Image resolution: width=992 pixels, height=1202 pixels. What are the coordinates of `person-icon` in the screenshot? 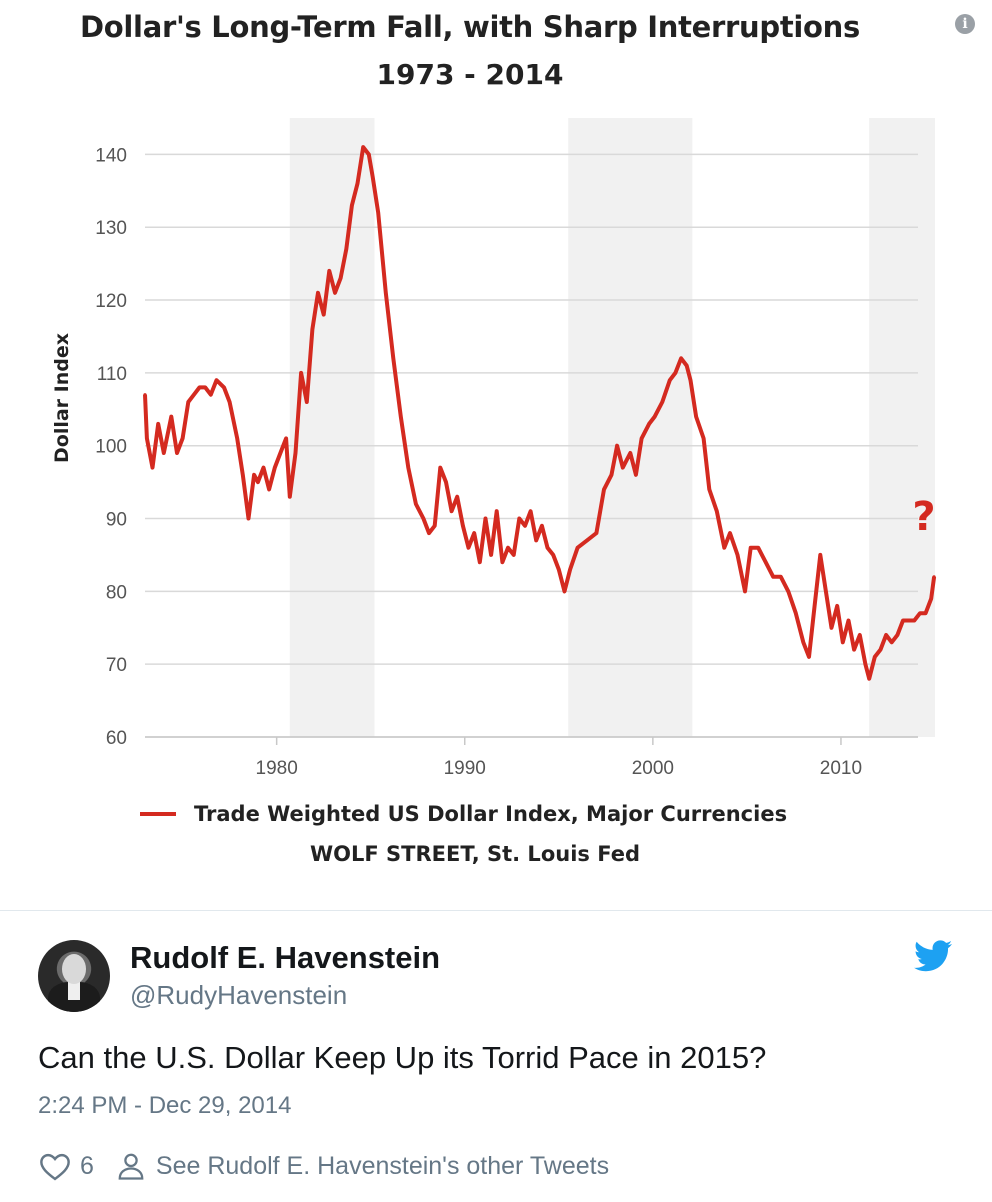 It's located at (131, 1166).